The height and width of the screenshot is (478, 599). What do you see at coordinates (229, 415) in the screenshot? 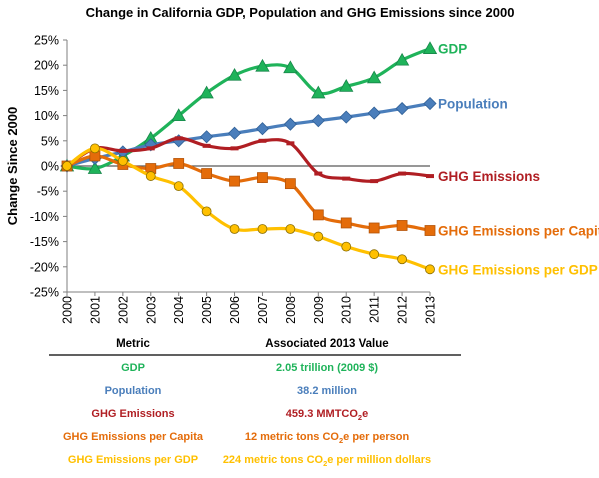
I see `table-row: GHG Emissions 459.3 MMTCO2e` at bounding box center [229, 415].